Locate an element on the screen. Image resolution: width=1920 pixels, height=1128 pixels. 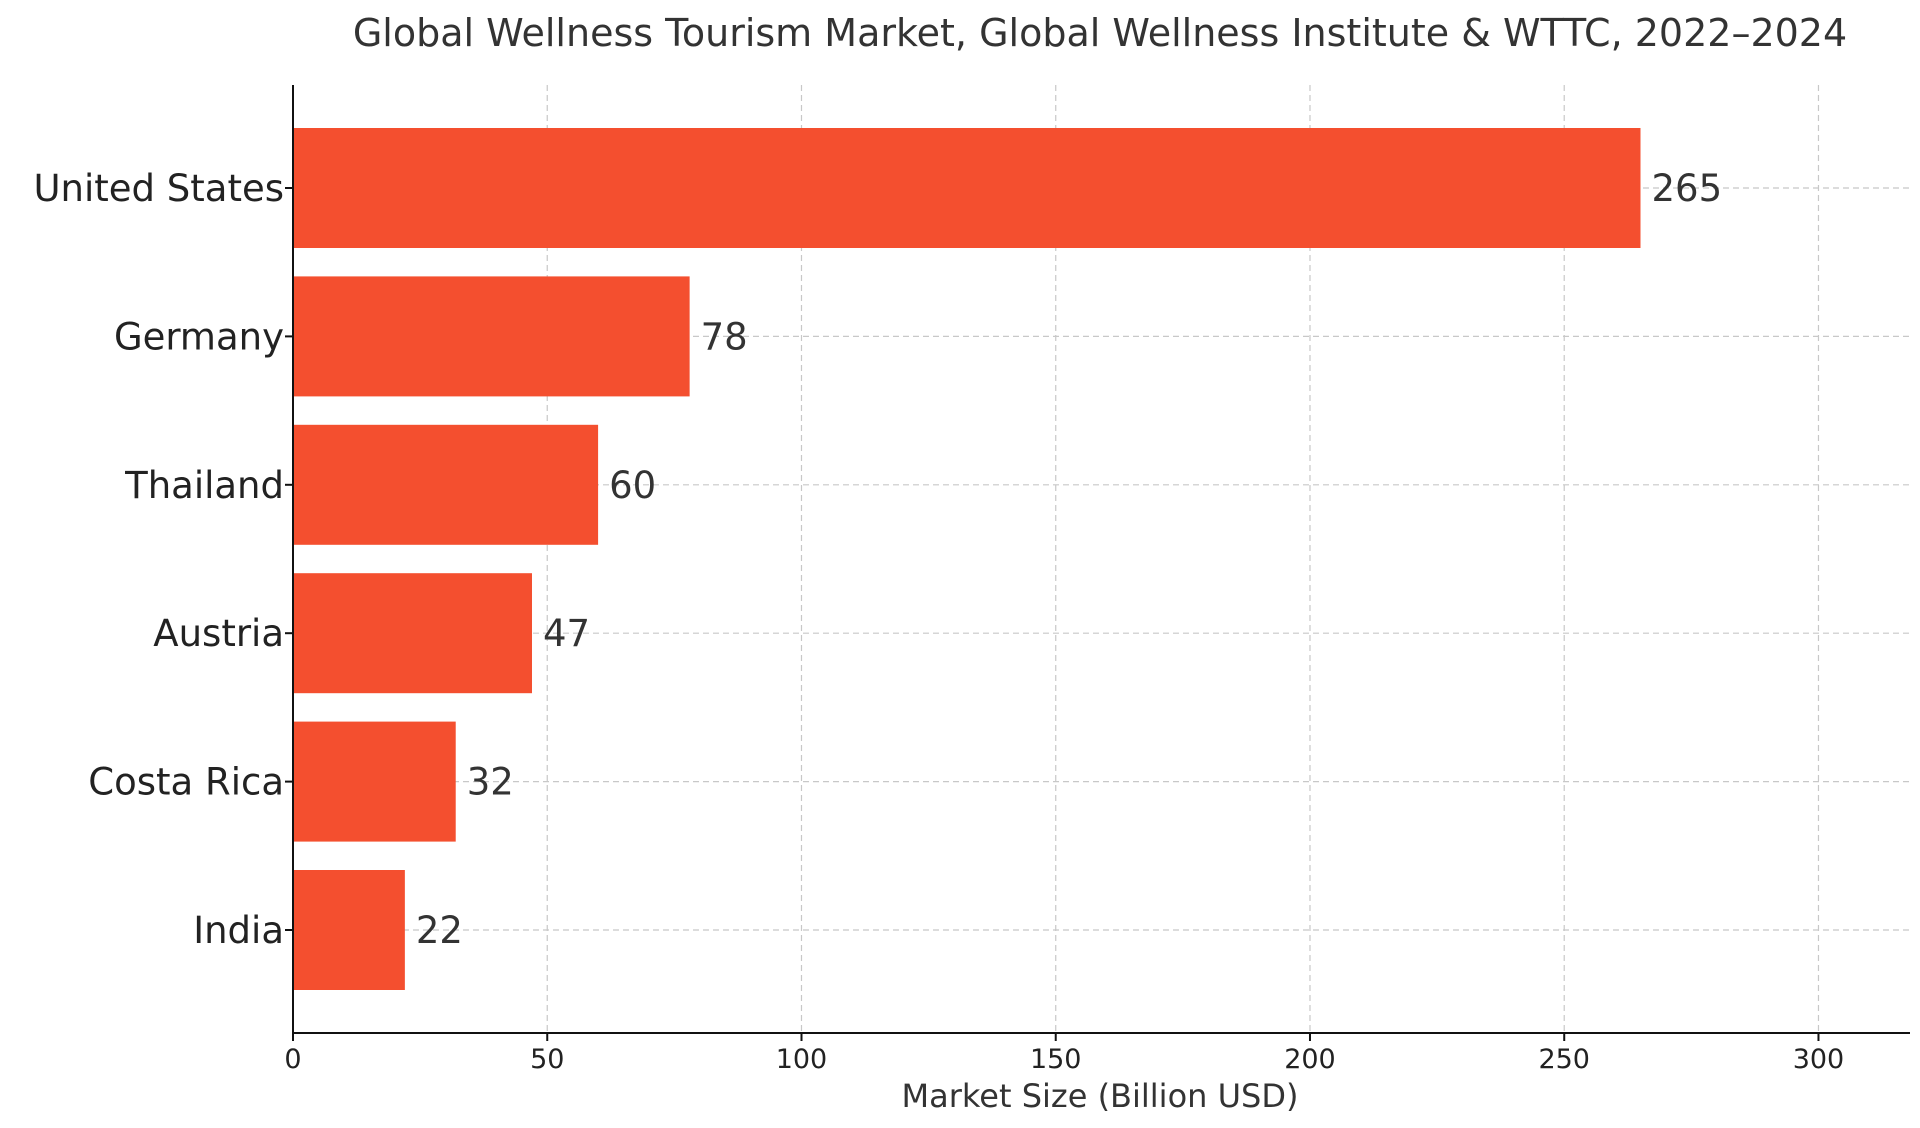
value-label: 32 is located at coordinates (490, 782).